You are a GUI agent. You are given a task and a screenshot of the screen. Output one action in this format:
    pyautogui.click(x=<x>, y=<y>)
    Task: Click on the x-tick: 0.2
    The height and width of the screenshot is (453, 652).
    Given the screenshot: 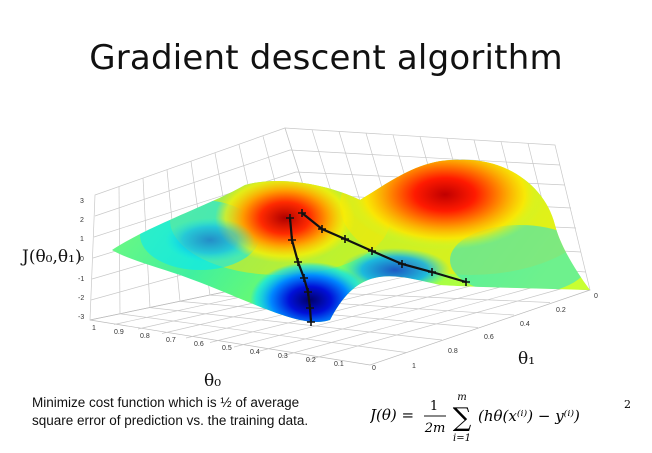 What is the action you would take?
    pyautogui.click(x=311, y=360)
    